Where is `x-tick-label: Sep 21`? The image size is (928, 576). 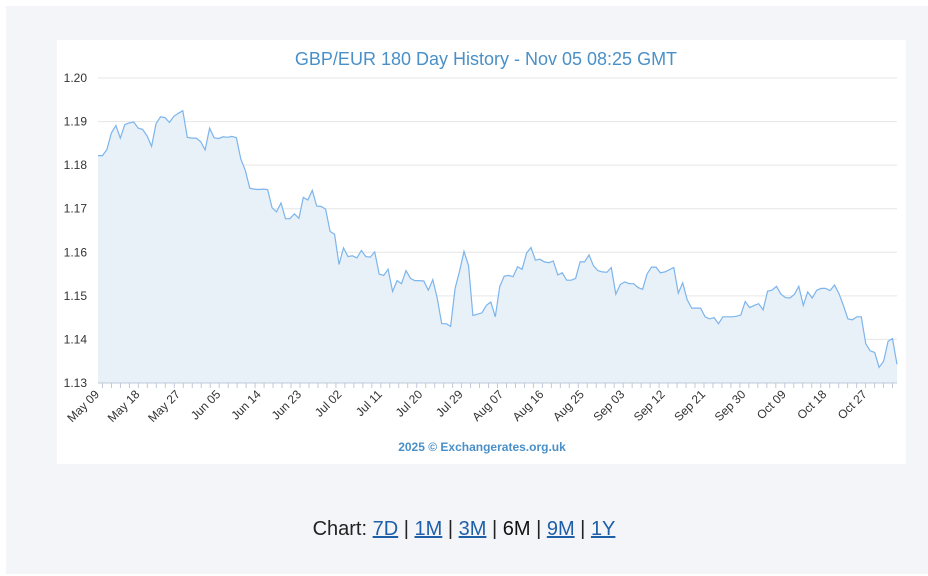
x-tick-label: Sep 21 is located at coordinates (689, 405).